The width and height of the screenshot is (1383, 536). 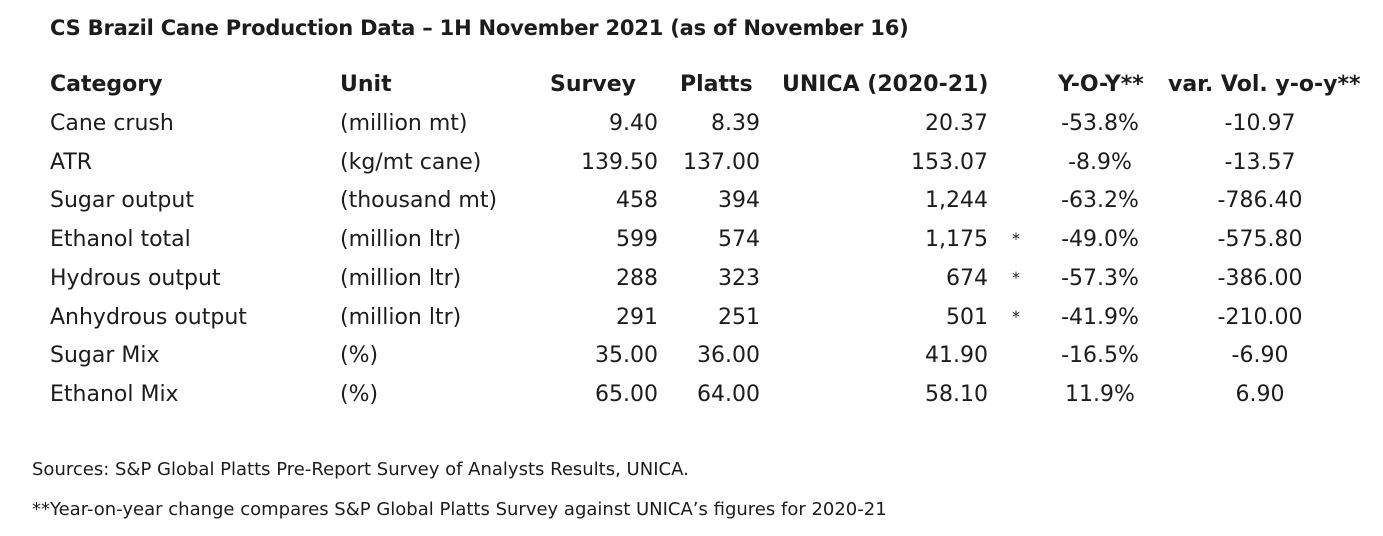 I want to click on header-unit: Unit, so click(x=366, y=84).